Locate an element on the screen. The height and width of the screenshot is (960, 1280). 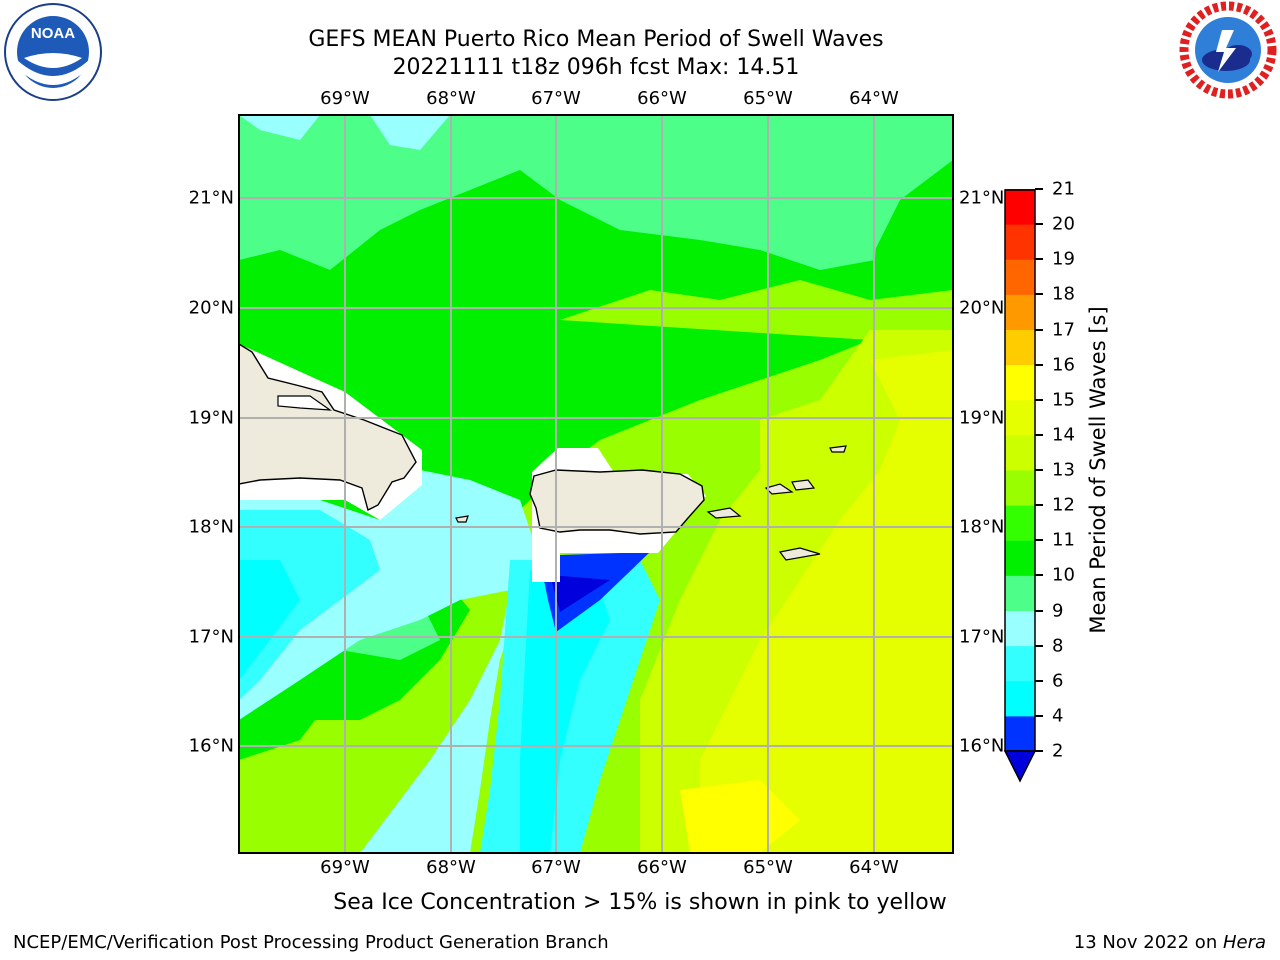
noaa-logo-text: NOAA is located at coordinates (53, 33).